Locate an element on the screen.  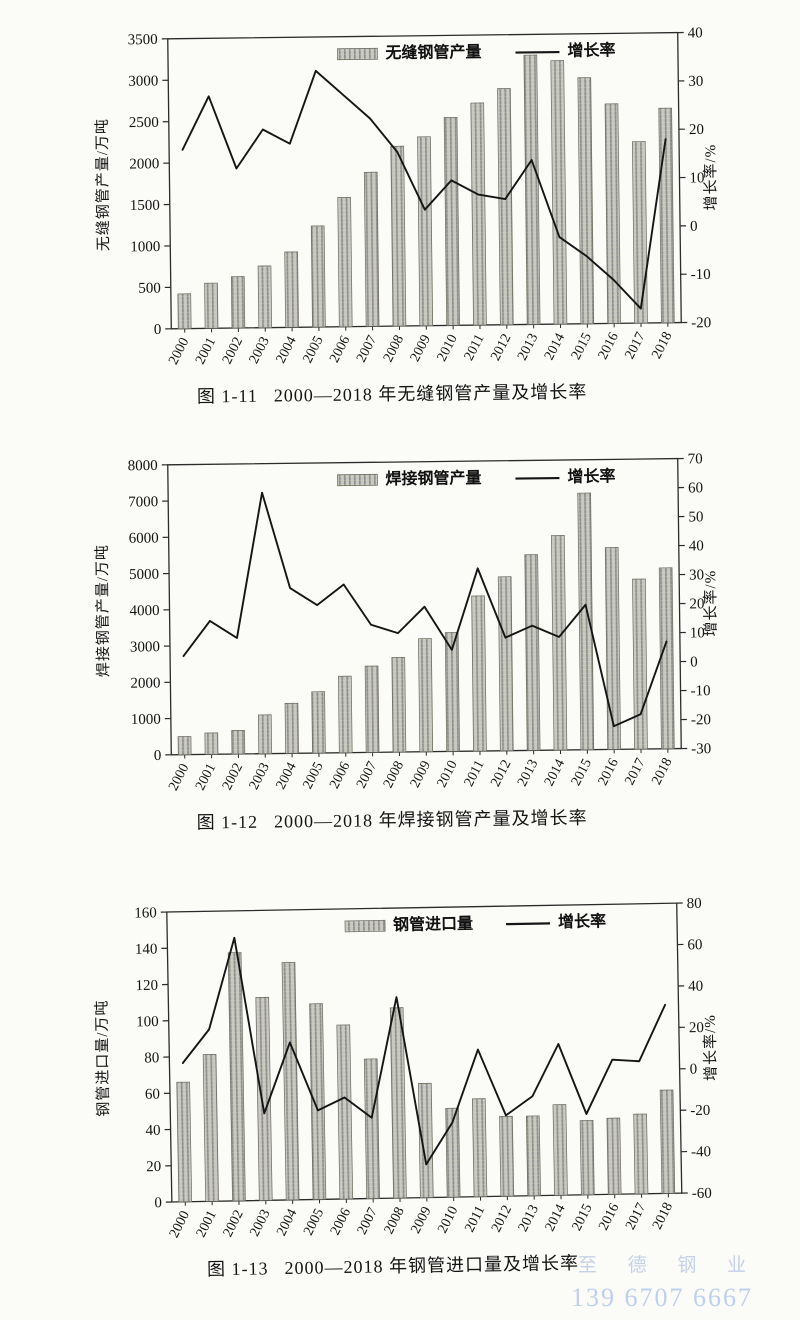
svg-text: 10 is located at coordinates (696, 178).